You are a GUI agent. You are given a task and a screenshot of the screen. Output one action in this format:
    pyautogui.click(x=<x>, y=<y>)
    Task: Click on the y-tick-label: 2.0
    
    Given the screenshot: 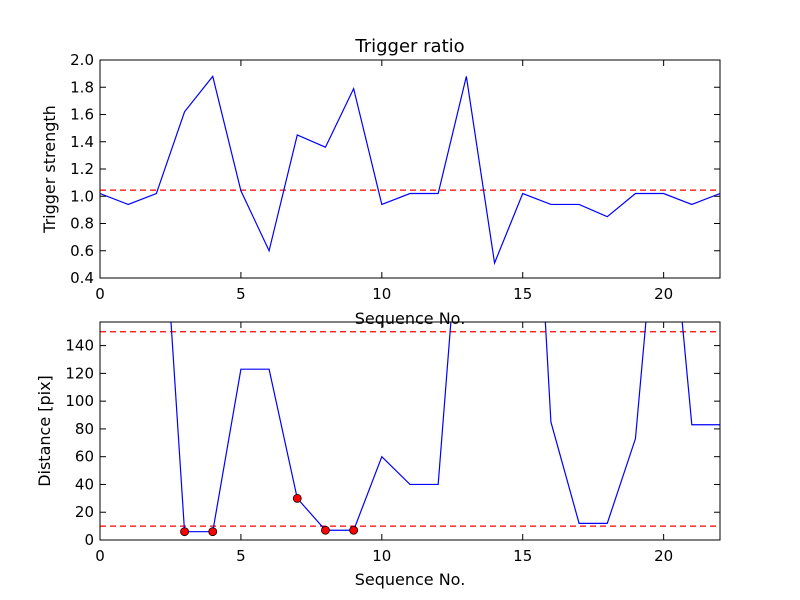 What is the action you would take?
    pyautogui.click(x=82, y=60)
    